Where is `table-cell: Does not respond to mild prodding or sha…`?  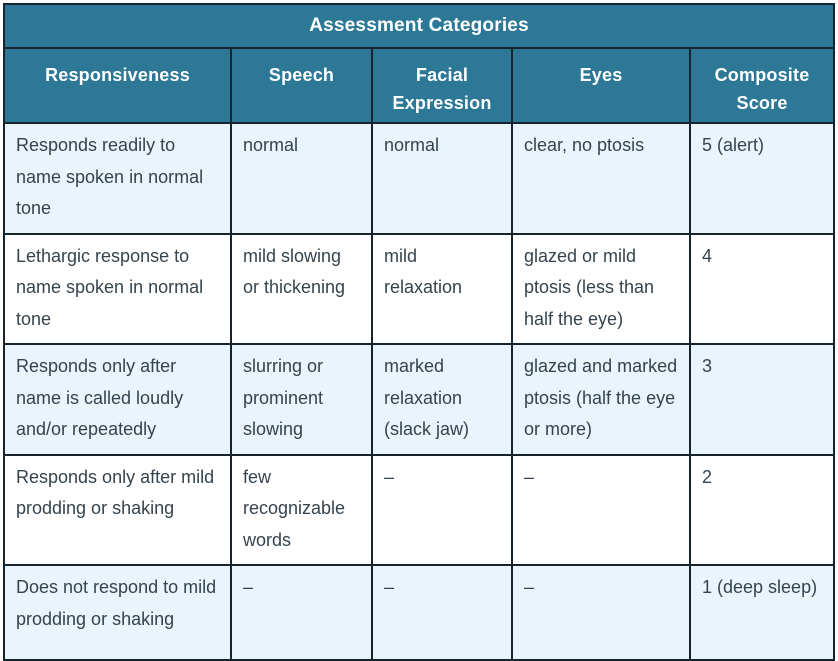
table-cell: Does not respond to mild prodding or sha… is located at coordinates (117, 612).